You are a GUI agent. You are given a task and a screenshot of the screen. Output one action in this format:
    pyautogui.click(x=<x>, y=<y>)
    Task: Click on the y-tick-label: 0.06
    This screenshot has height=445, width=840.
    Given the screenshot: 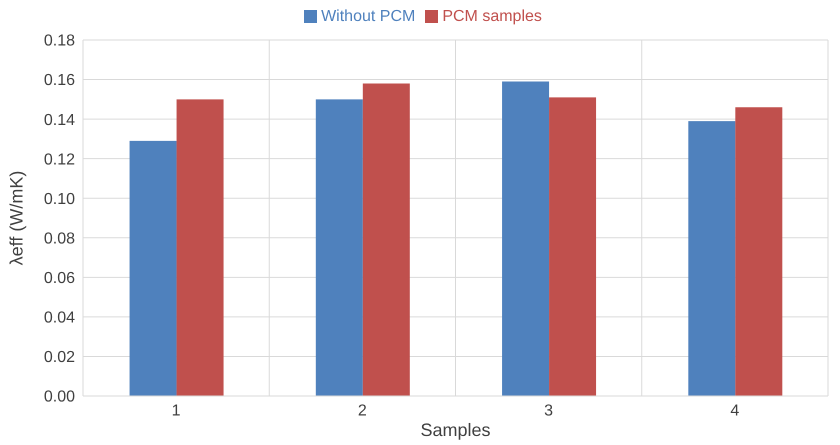 What is the action you would take?
    pyautogui.click(x=60, y=279)
    